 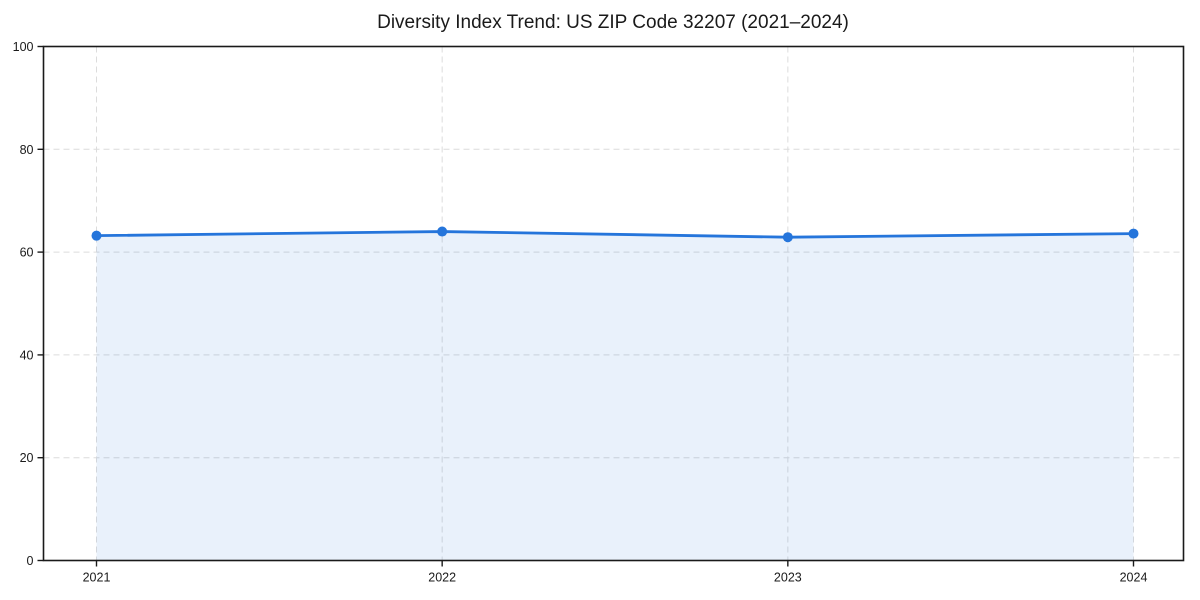 I want to click on y-tick-label: 80, so click(x=27, y=150).